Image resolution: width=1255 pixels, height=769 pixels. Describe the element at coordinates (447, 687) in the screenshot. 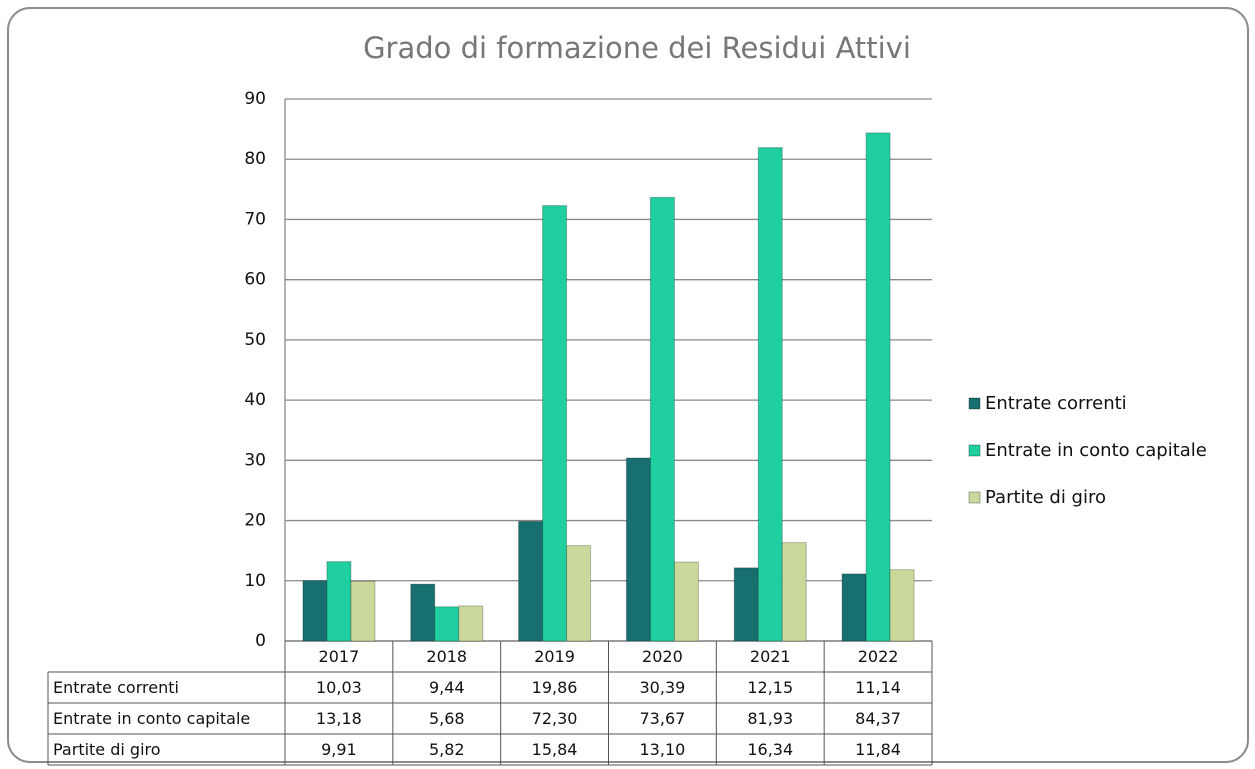

I see `table-cell: 9,44` at that location.